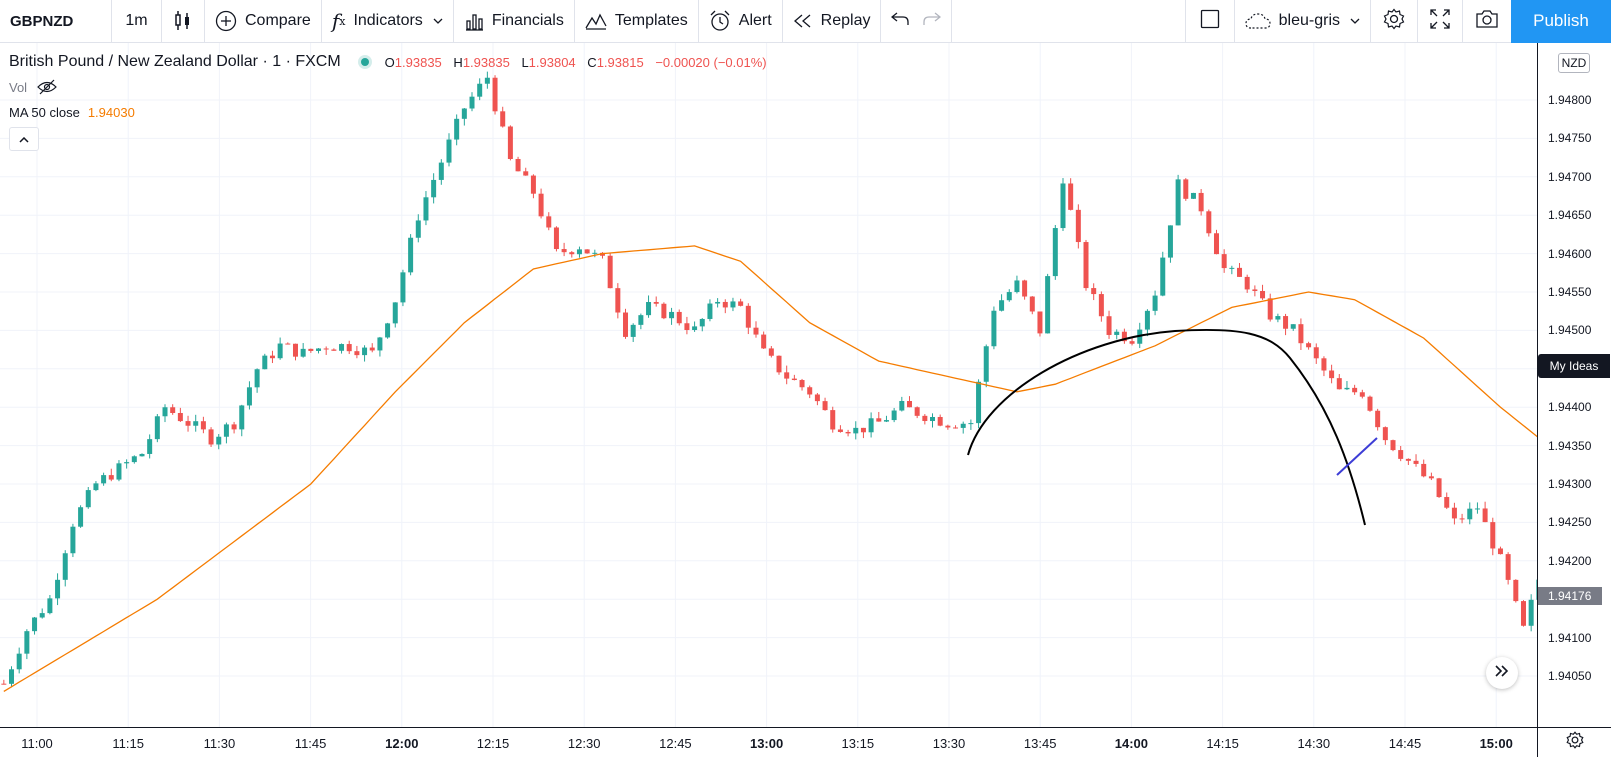 The image size is (1611, 757). Describe the element at coordinates (1502, 673) in the screenshot. I see `scroll-to-realtime-button` at that location.